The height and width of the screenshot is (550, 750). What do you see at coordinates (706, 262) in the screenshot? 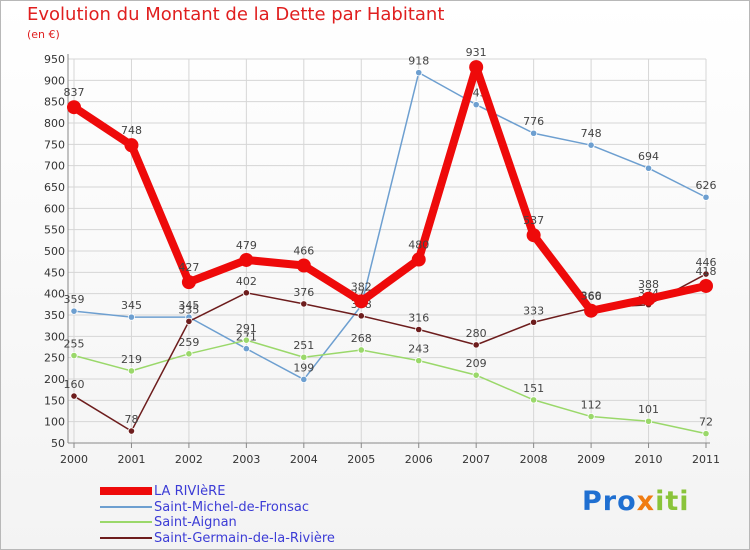
I see `data-label: 446` at bounding box center [706, 262].